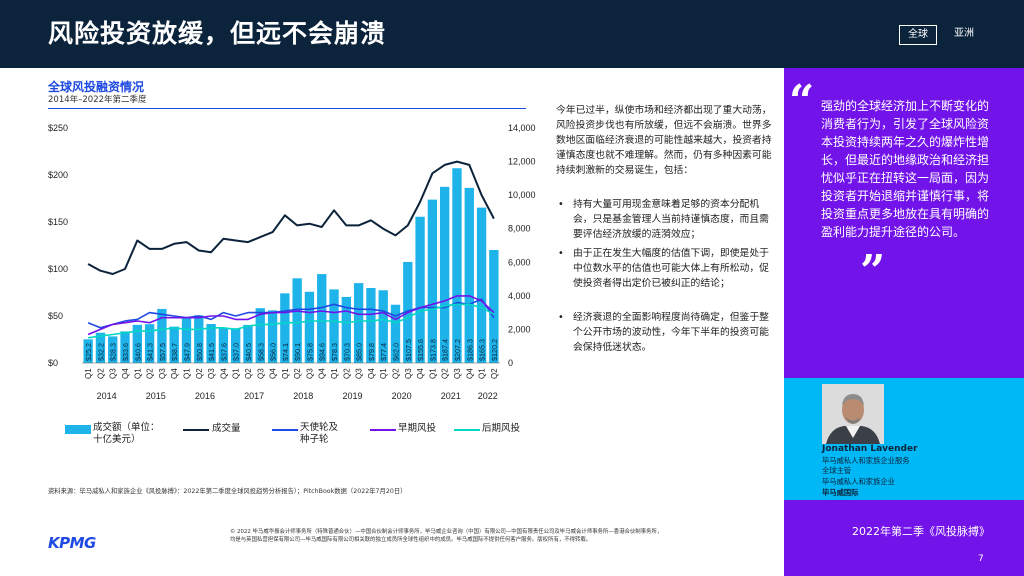  What do you see at coordinates (482, 350) in the screenshot?
I see `bar-value-label: $165.3` at bounding box center [482, 350].